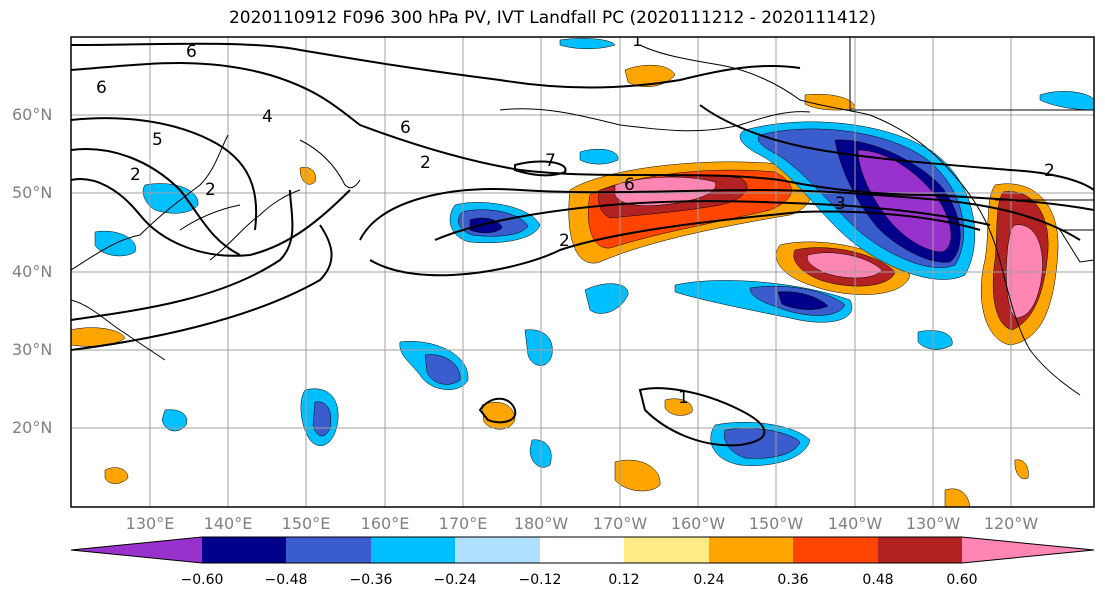 Image resolution: width=1105 pixels, height=601 pixels. Describe the element at coordinates (550, 161) in the screenshot. I see `contour-label: 7` at that location.